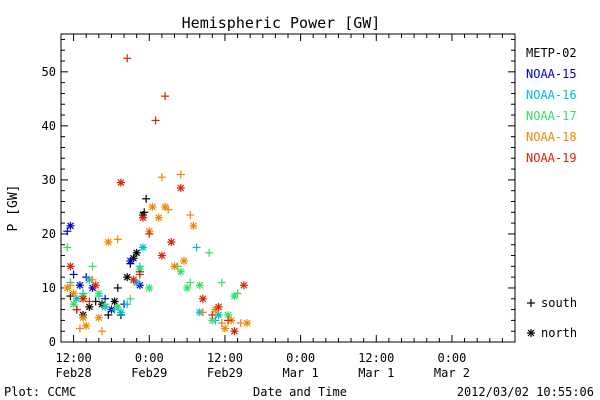 This screenshot has height=400, width=600. What do you see at coordinates (452, 373) in the screenshot?
I see `x-tick-date-label: Mar 2` at bounding box center [452, 373].